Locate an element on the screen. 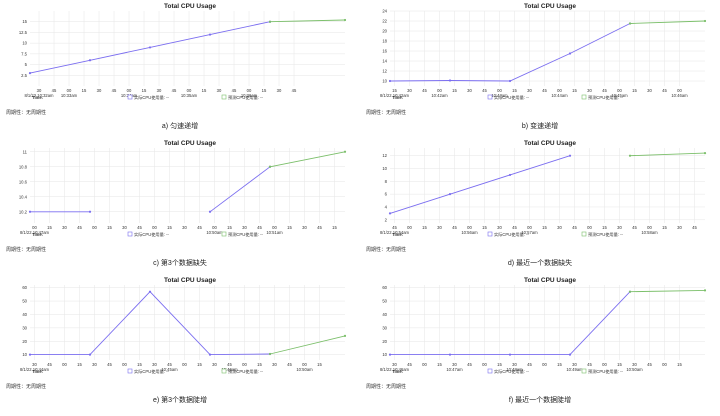 The width and height of the screenshot is (720, 416). x-tick-time-label: 10:51am is located at coordinates (274, 232).